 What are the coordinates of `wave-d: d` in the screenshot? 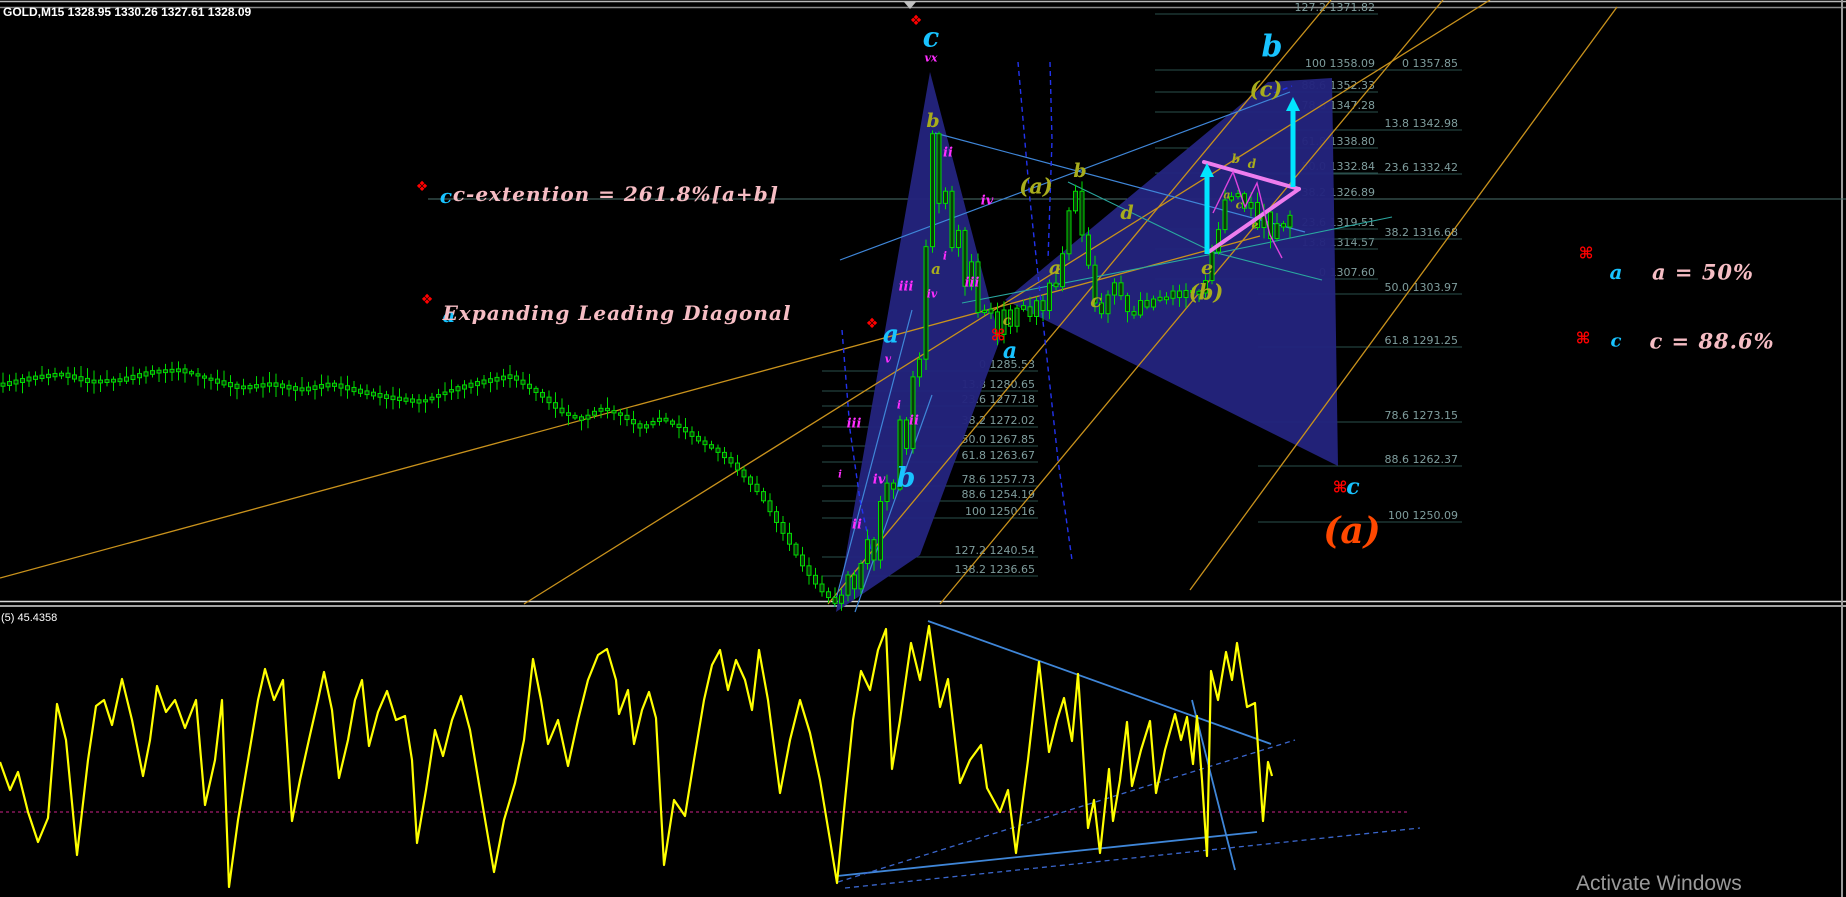 It's located at (1127, 213).